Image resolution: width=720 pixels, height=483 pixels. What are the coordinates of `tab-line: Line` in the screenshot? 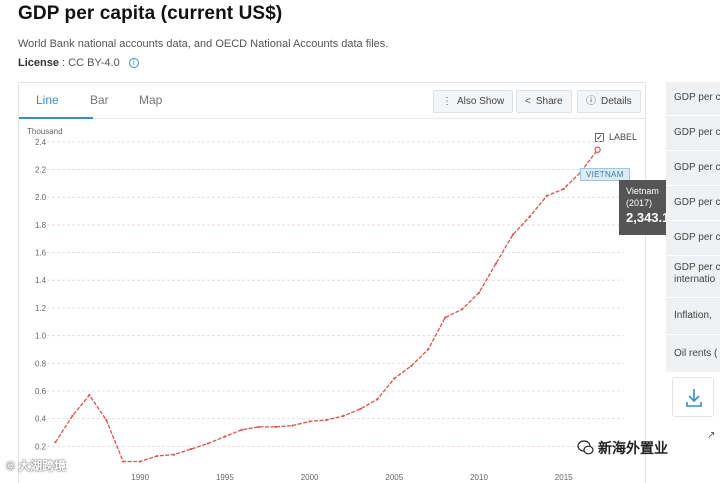 It's located at (47, 100).